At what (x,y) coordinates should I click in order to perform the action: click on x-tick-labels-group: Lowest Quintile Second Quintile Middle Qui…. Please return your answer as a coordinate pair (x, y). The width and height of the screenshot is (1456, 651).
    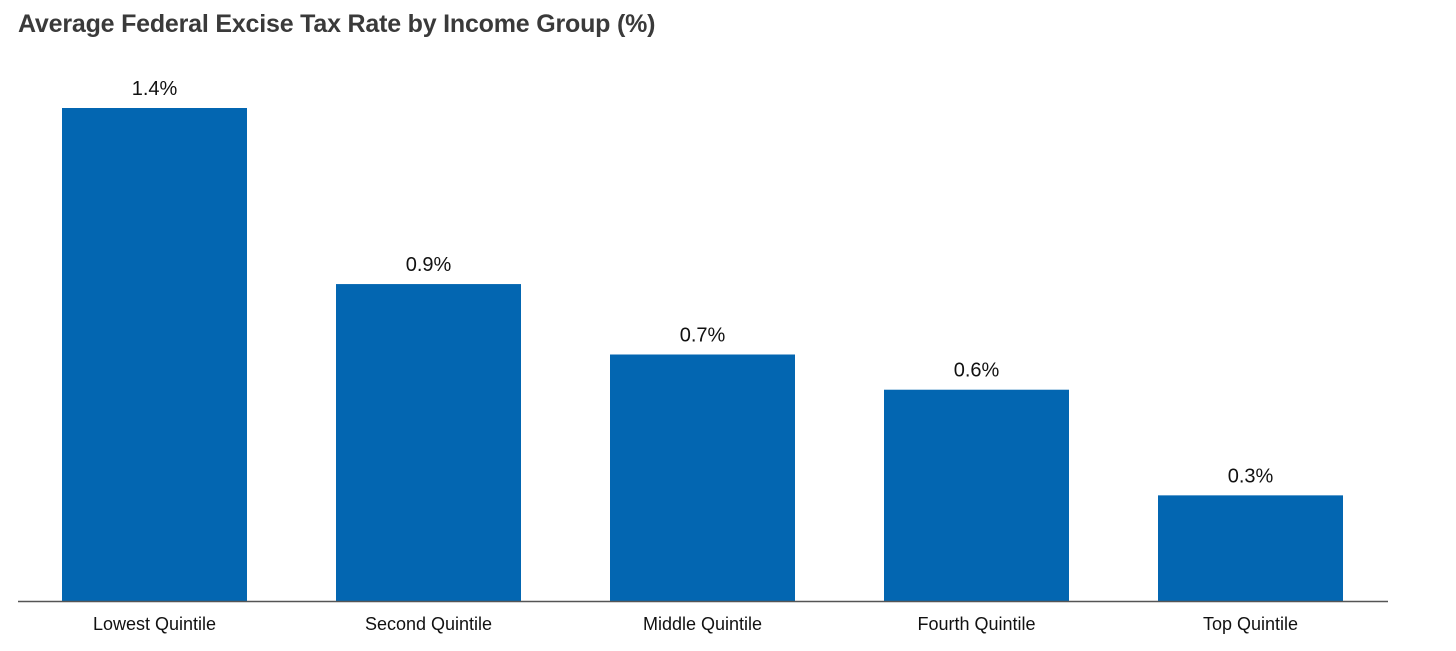
    Looking at the image, I should click on (695, 624).